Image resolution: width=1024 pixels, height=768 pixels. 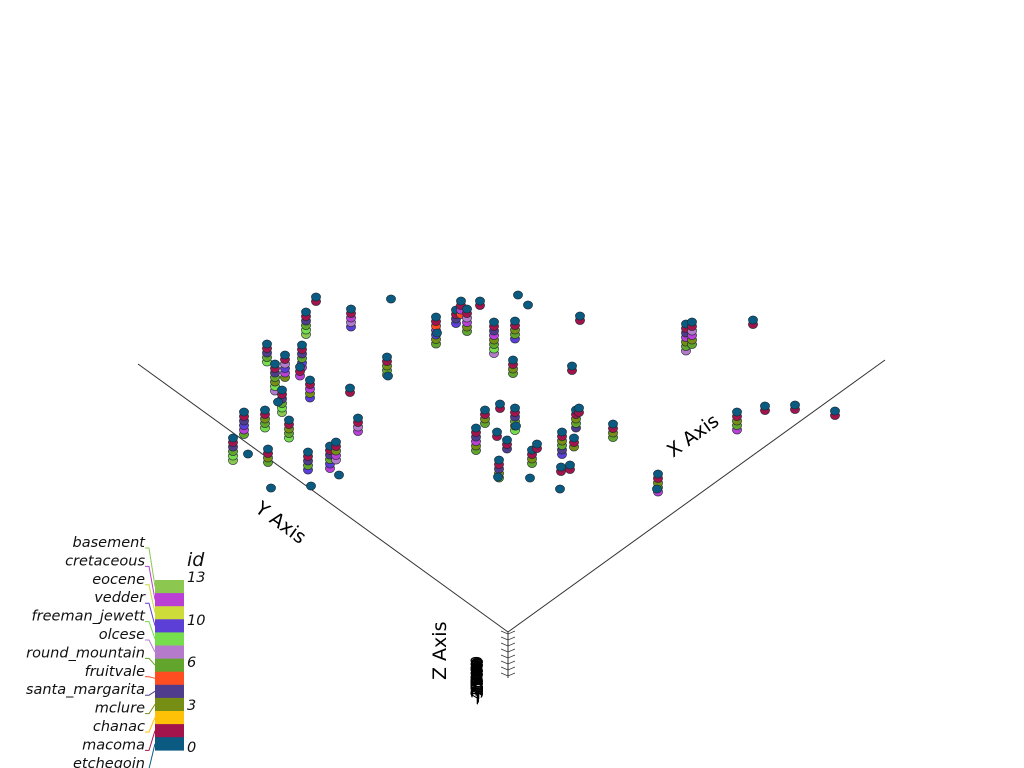 What do you see at coordinates (120, 598) in the screenshot?
I see `legend-label: vedder` at bounding box center [120, 598].